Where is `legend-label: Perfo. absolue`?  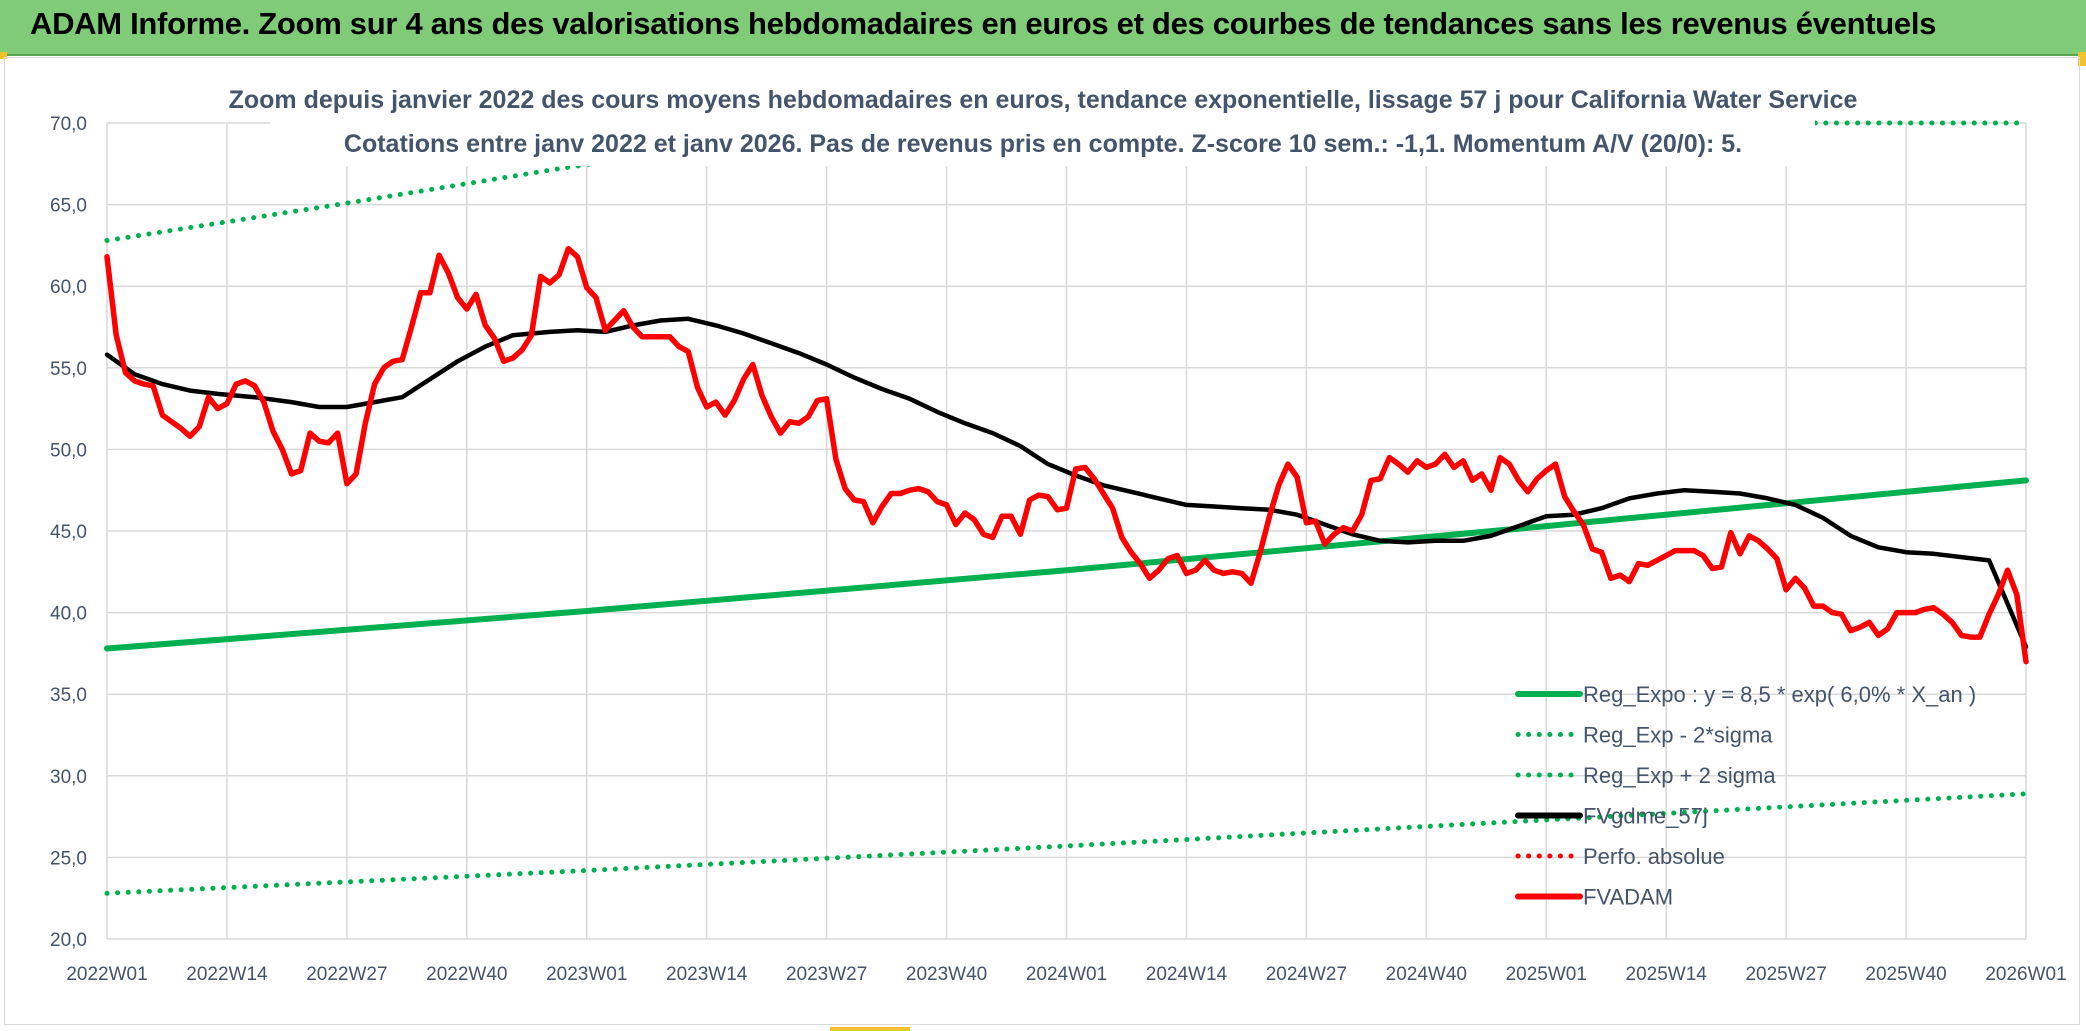
legend-label: Perfo. absolue is located at coordinates (1654, 856).